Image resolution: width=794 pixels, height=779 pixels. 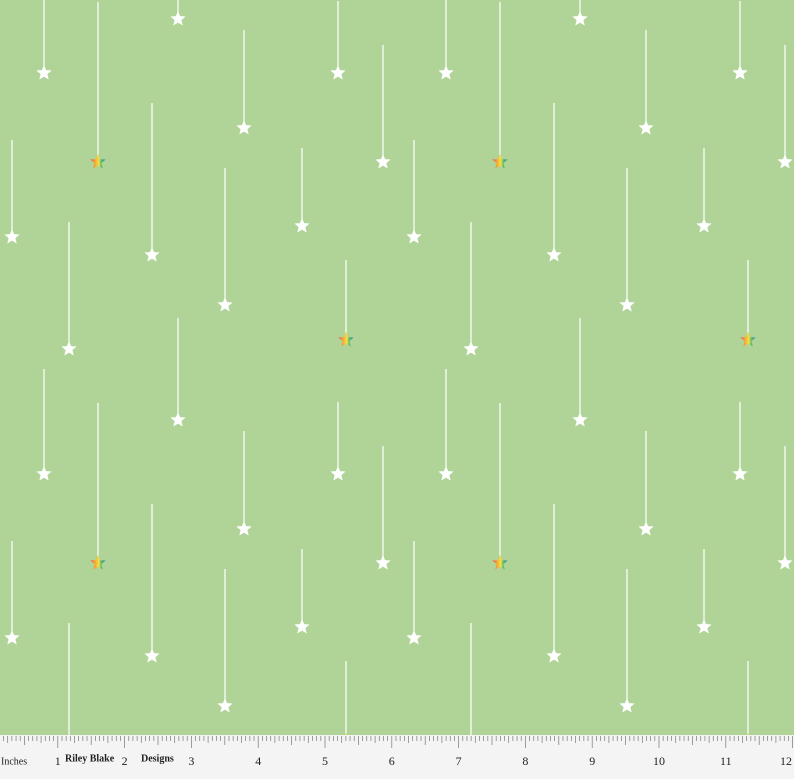 I want to click on ruler-number: 2, so click(x=125, y=761).